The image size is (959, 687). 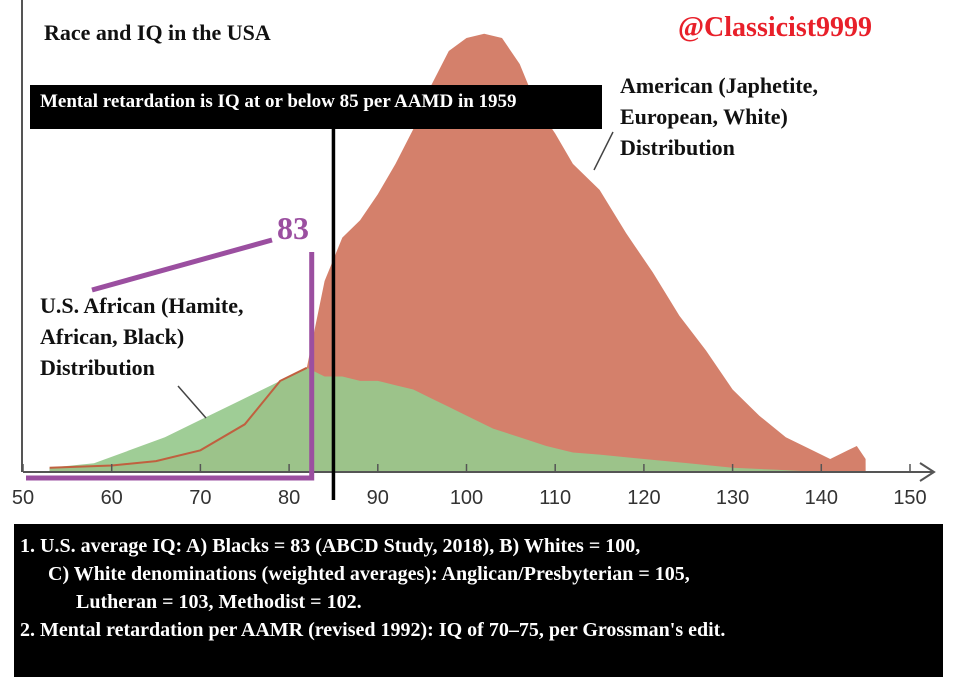 What do you see at coordinates (435, 419) in the screenshot?
I see `black-distribution-area` at bounding box center [435, 419].